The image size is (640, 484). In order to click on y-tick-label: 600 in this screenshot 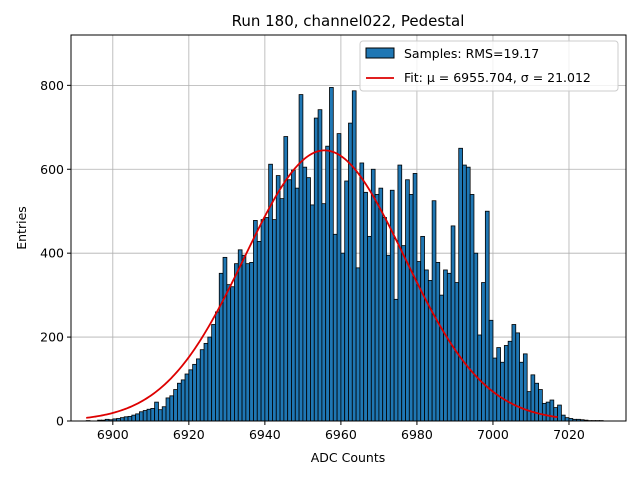, I will do `click(52, 169)`.